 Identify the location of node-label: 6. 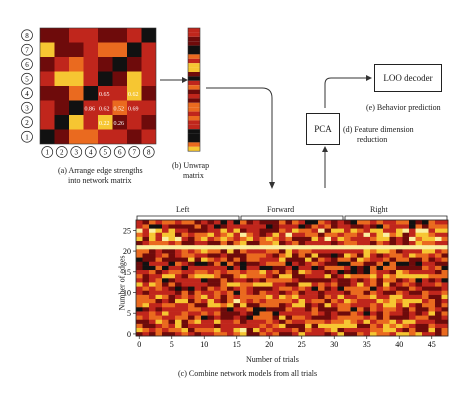
(120, 153).